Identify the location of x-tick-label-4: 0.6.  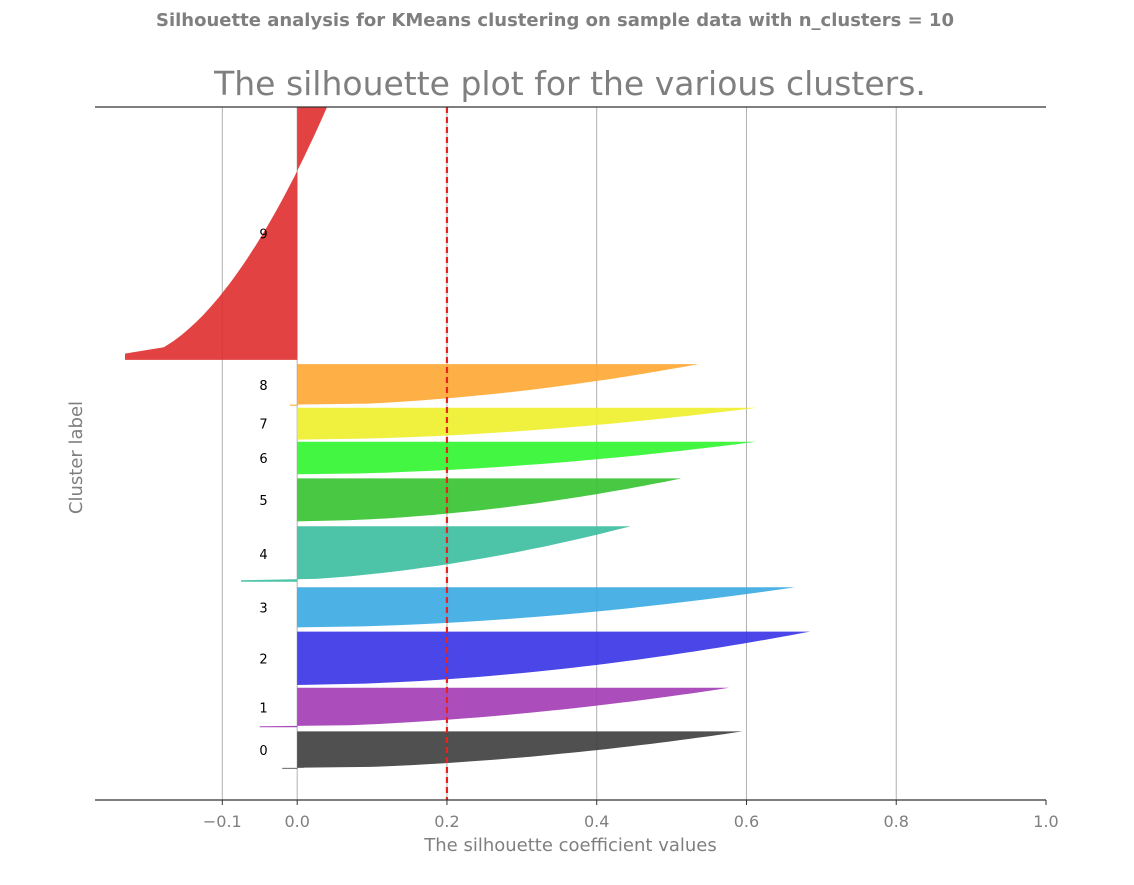
(746, 821).